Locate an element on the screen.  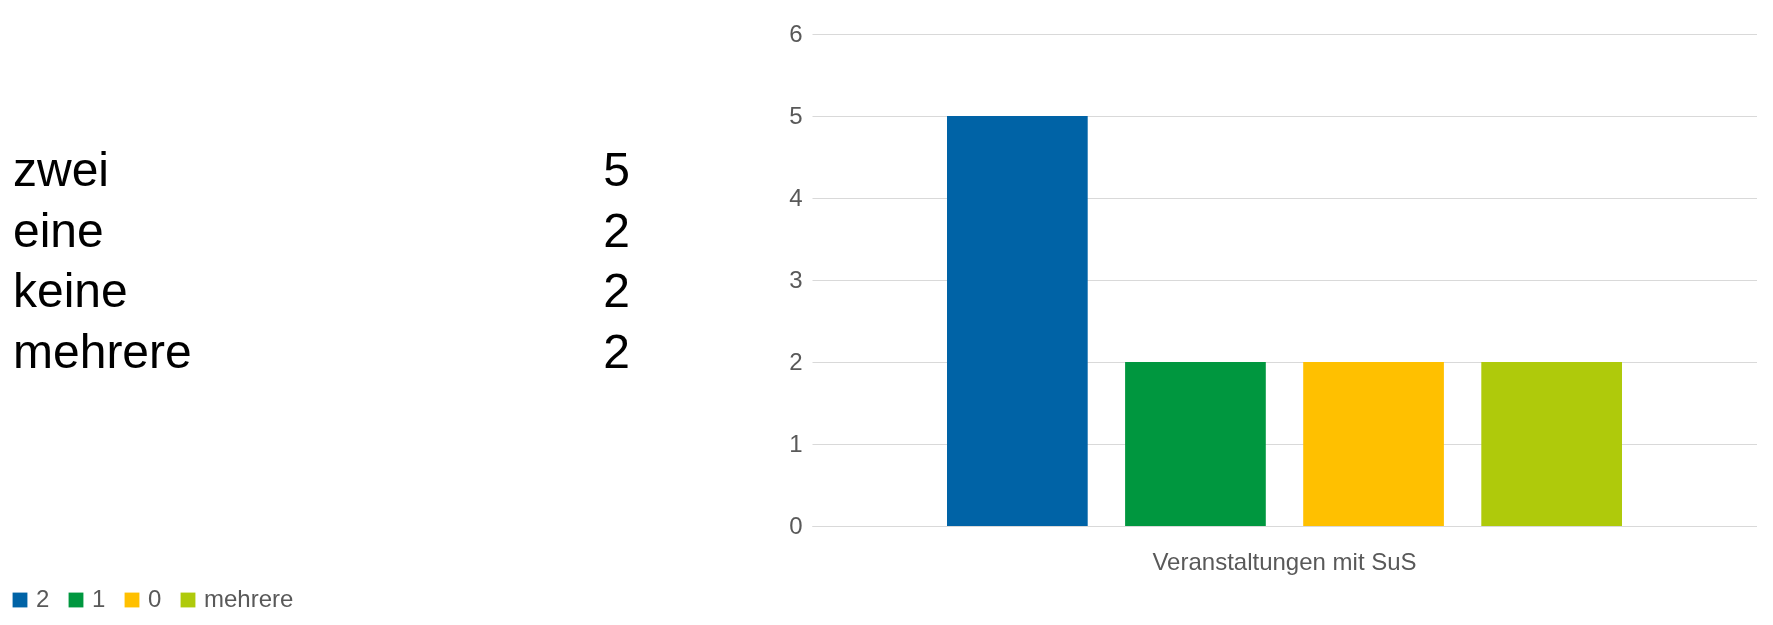
y-tick-label: 4 is located at coordinates (796, 197).